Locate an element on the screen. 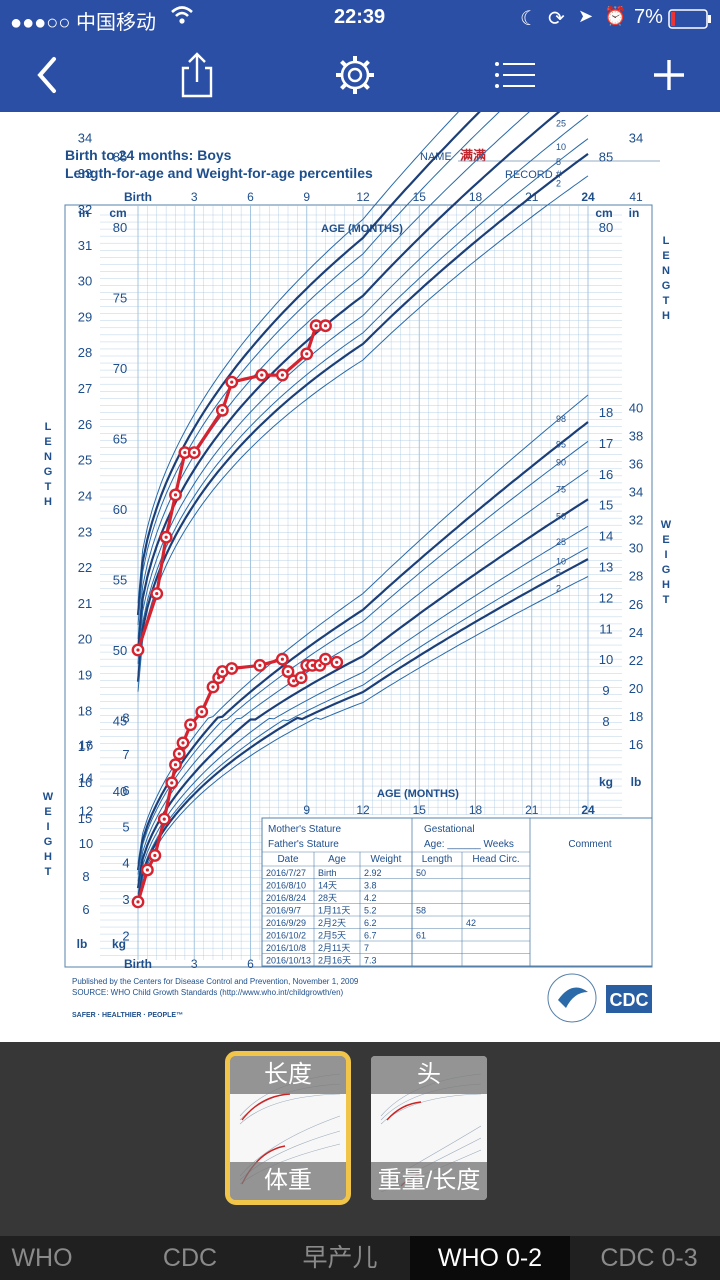 This screenshot has height=1280, width=720. length-percentile-label: 5 is located at coordinates (558, 162).